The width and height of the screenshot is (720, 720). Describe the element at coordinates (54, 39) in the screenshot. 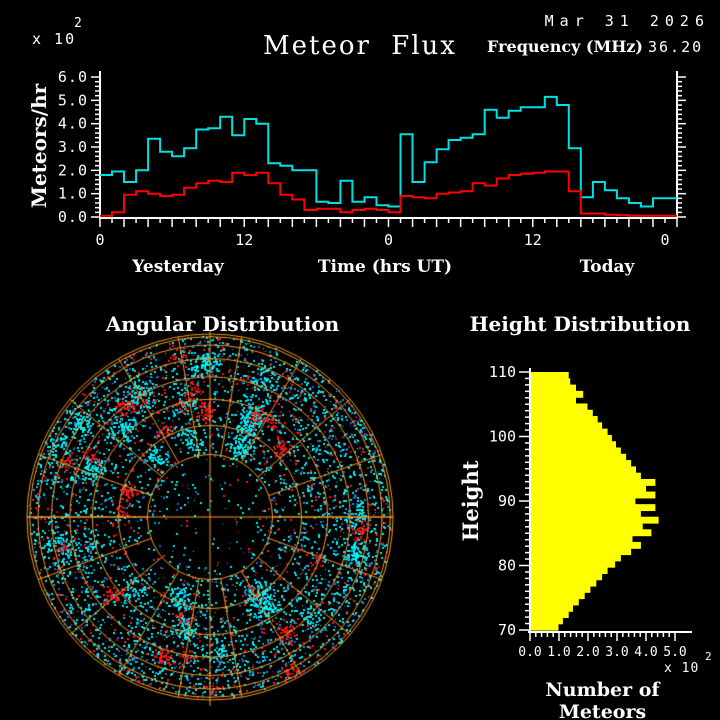

I see `flux-y-axis-multiplier: x 10` at that location.